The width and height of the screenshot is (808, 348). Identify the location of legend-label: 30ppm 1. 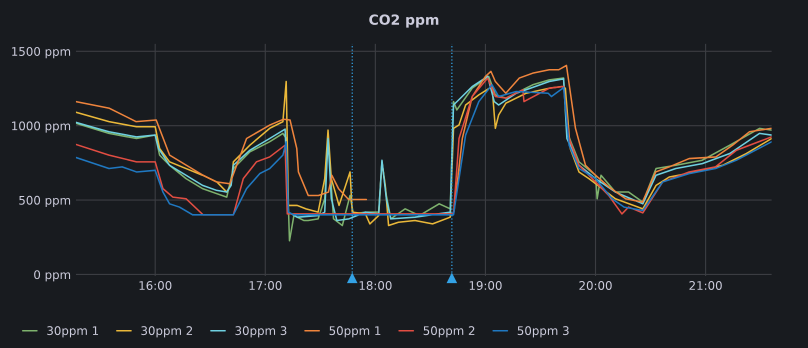
(72, 332).